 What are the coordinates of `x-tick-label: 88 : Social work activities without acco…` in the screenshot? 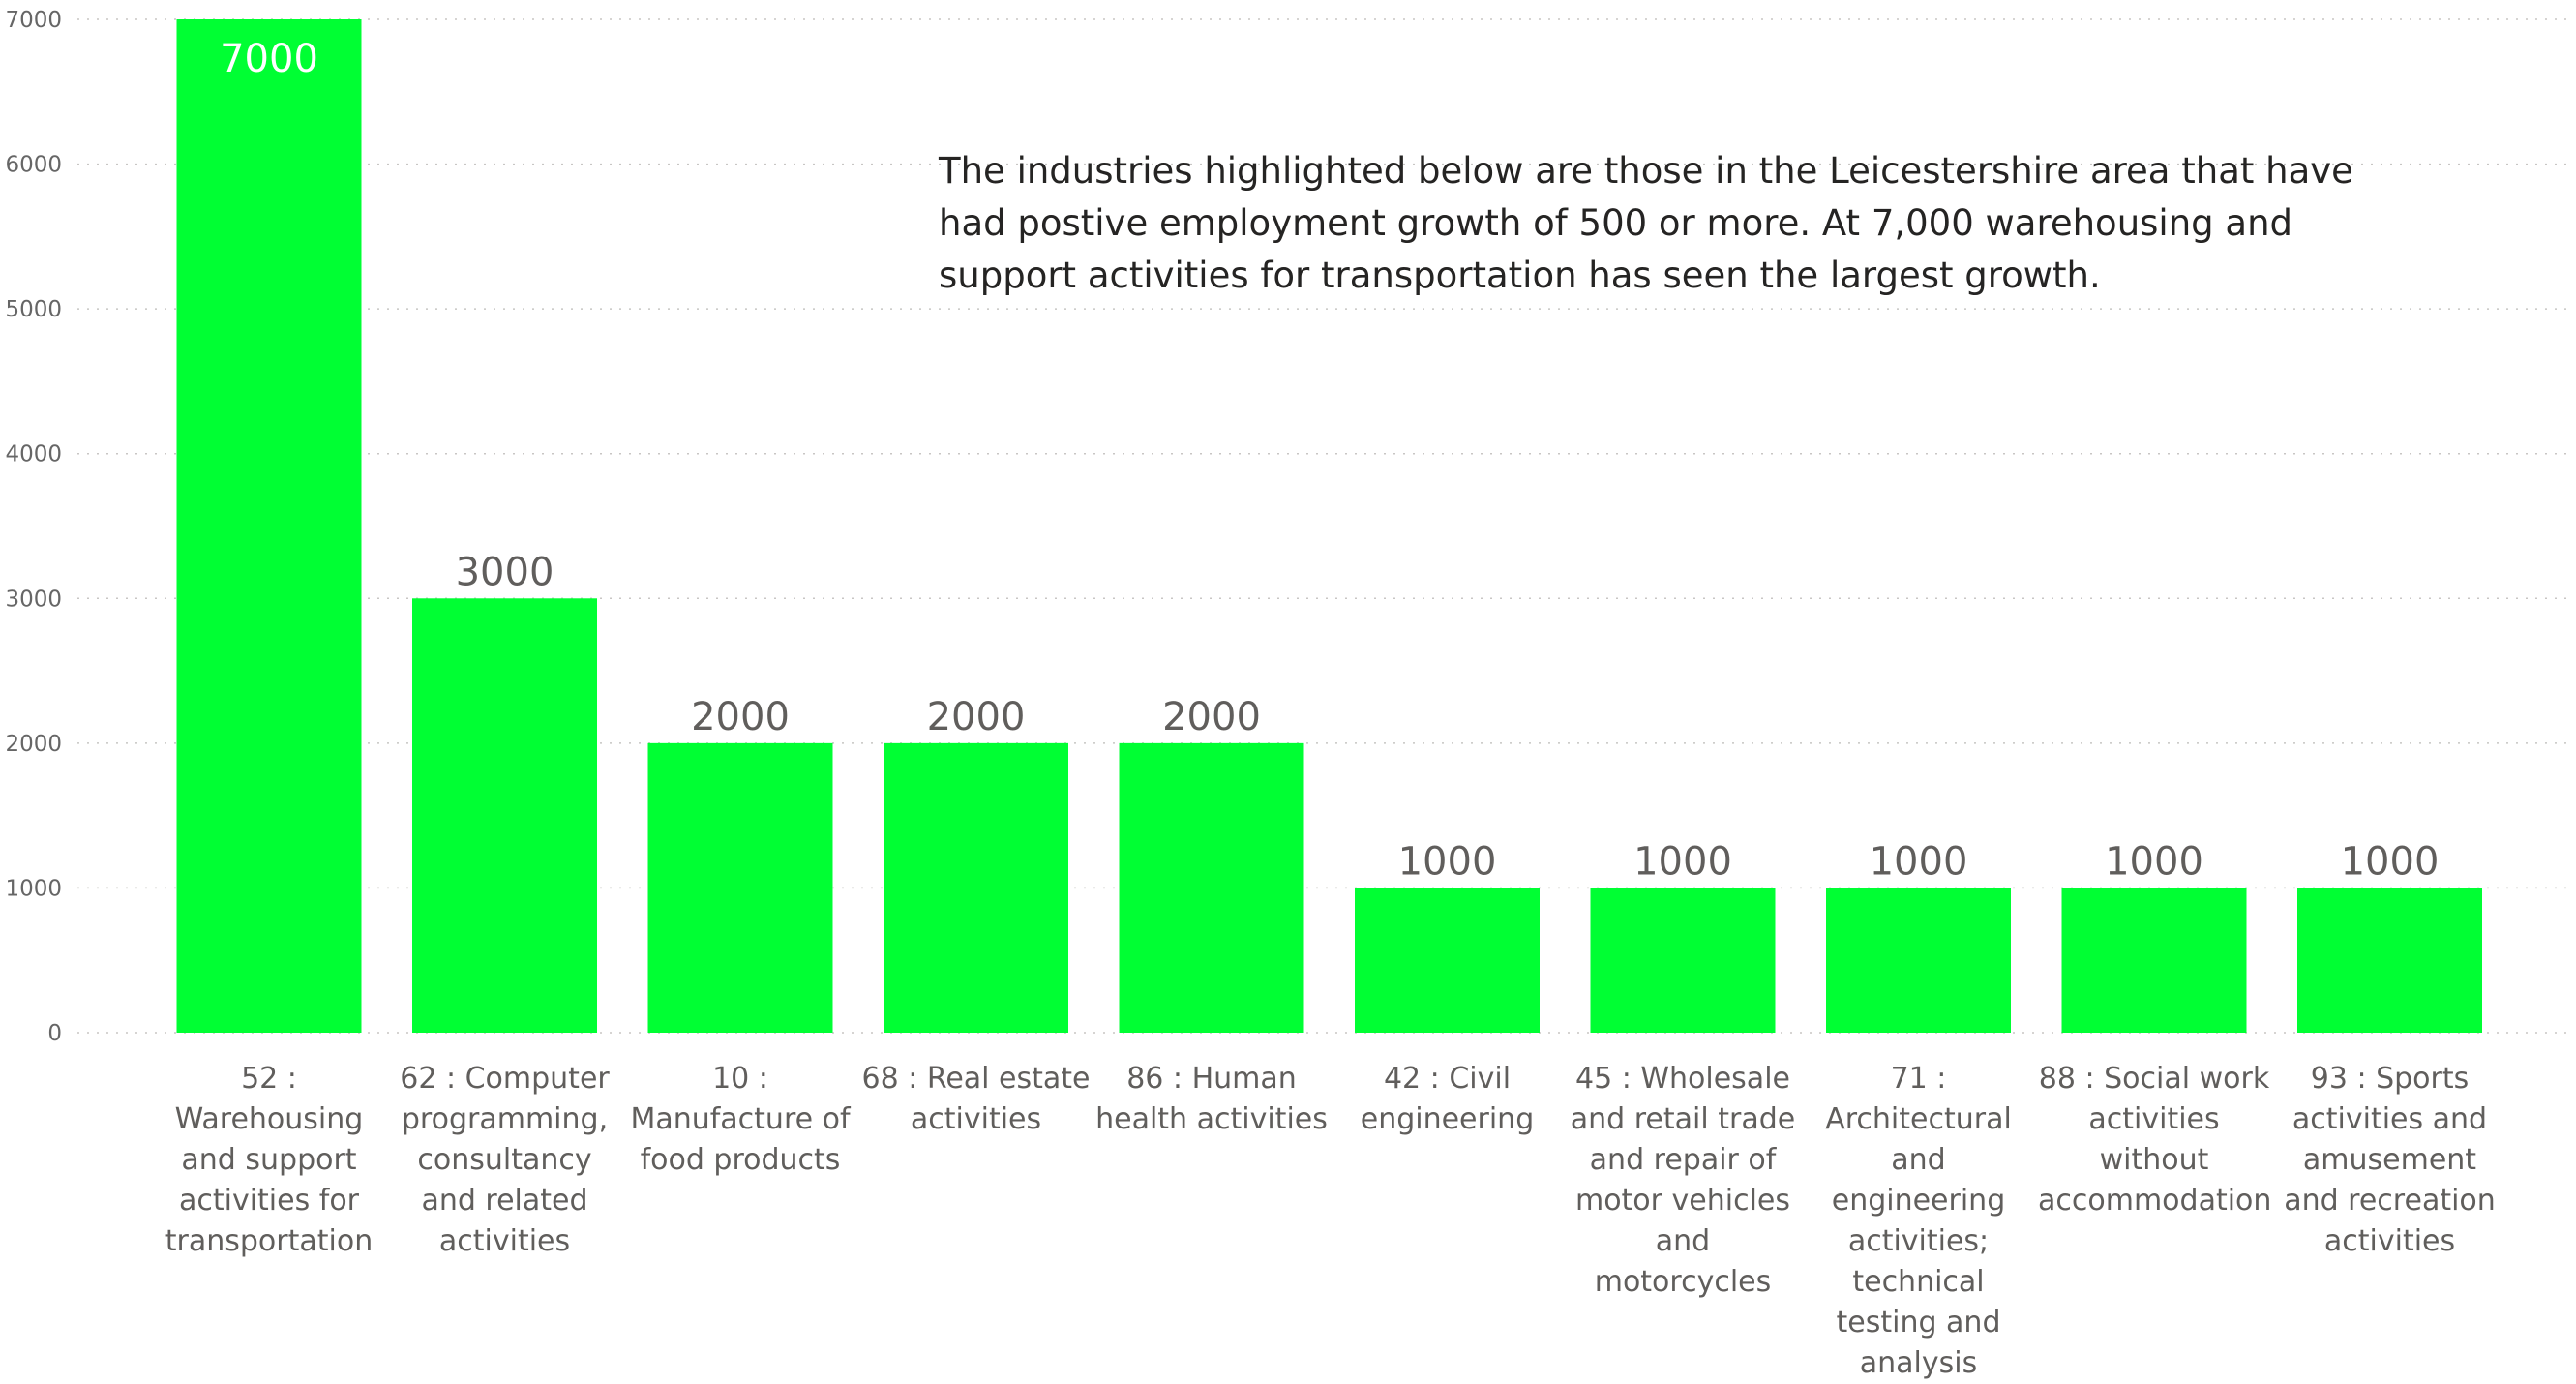 It's located at (2155, 1140).